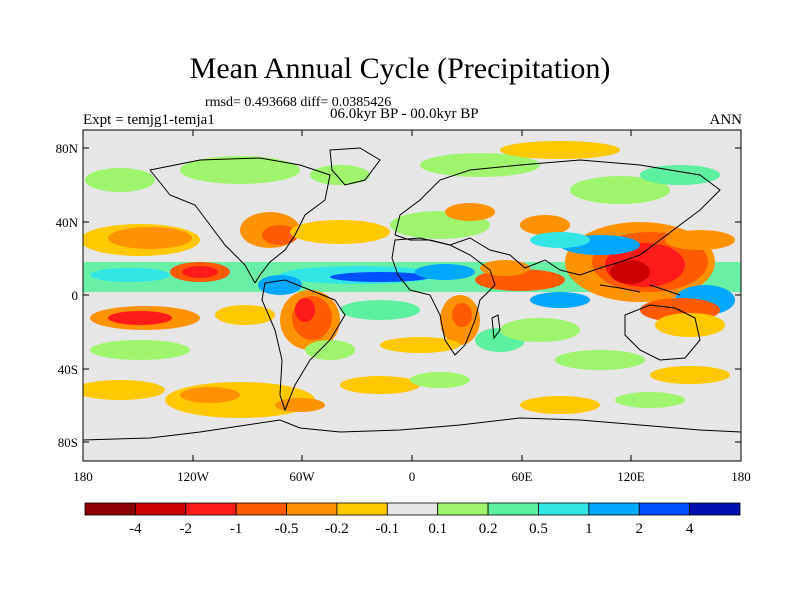 Image resolution: width=800 pixels, height=600 pixels. I want to click on lon-label: 120W, so click(193, 476).